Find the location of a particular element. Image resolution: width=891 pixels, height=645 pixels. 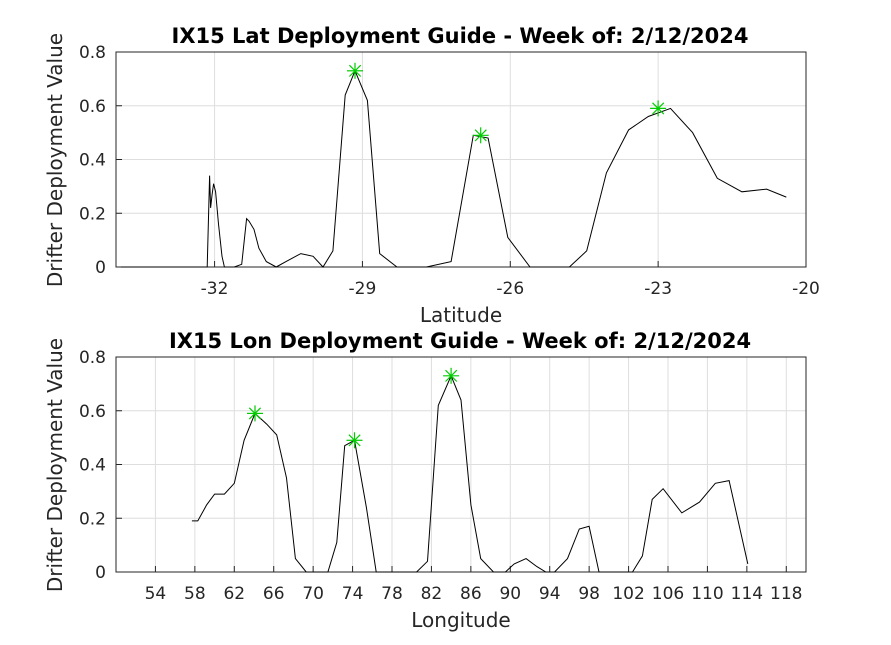

lat-y-tick-label: 0.2 is located at coordinates (92, 214).